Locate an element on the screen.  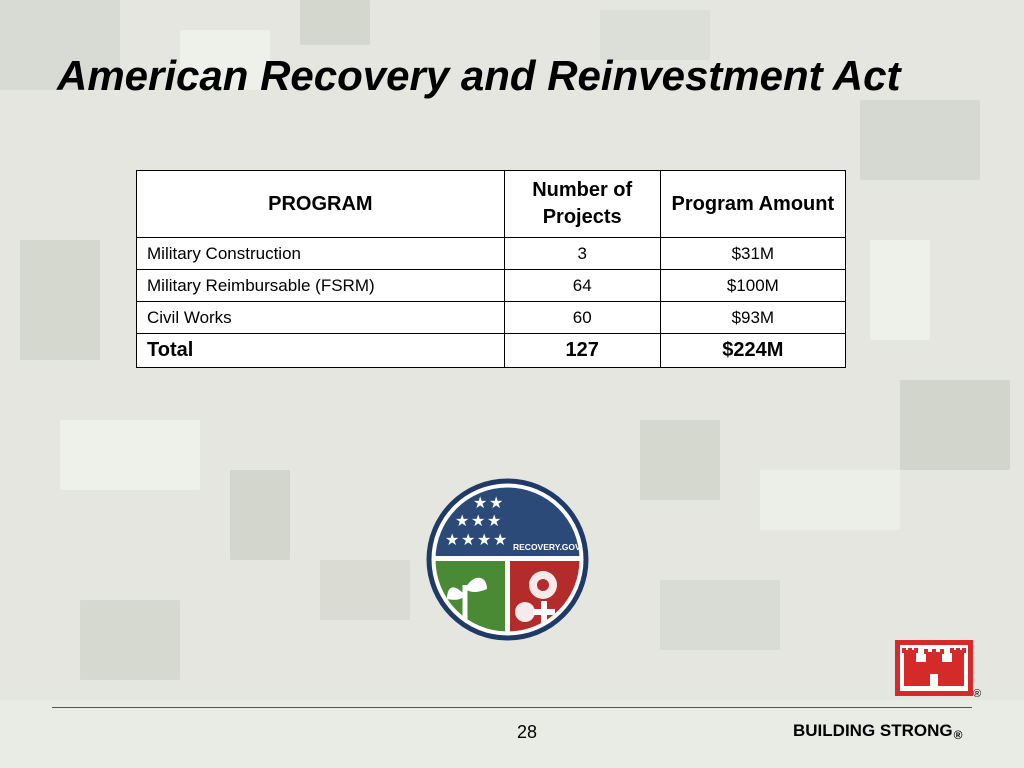
footer-brand: BUILDING STRONG® is located at coordinates (877, 731).